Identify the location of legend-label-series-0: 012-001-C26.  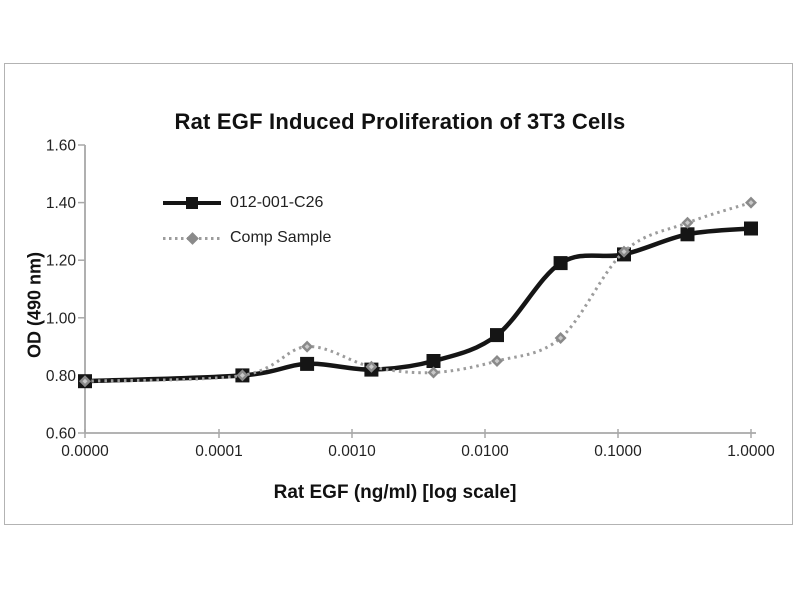
(277, 202).